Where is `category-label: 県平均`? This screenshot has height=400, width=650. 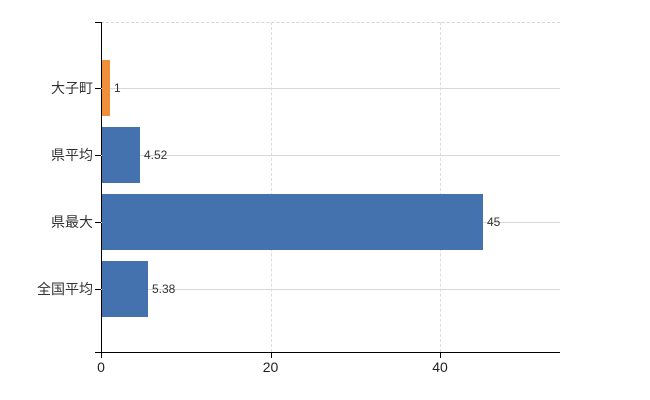 category-label: 県平均 is located at coordinates (72, 155).